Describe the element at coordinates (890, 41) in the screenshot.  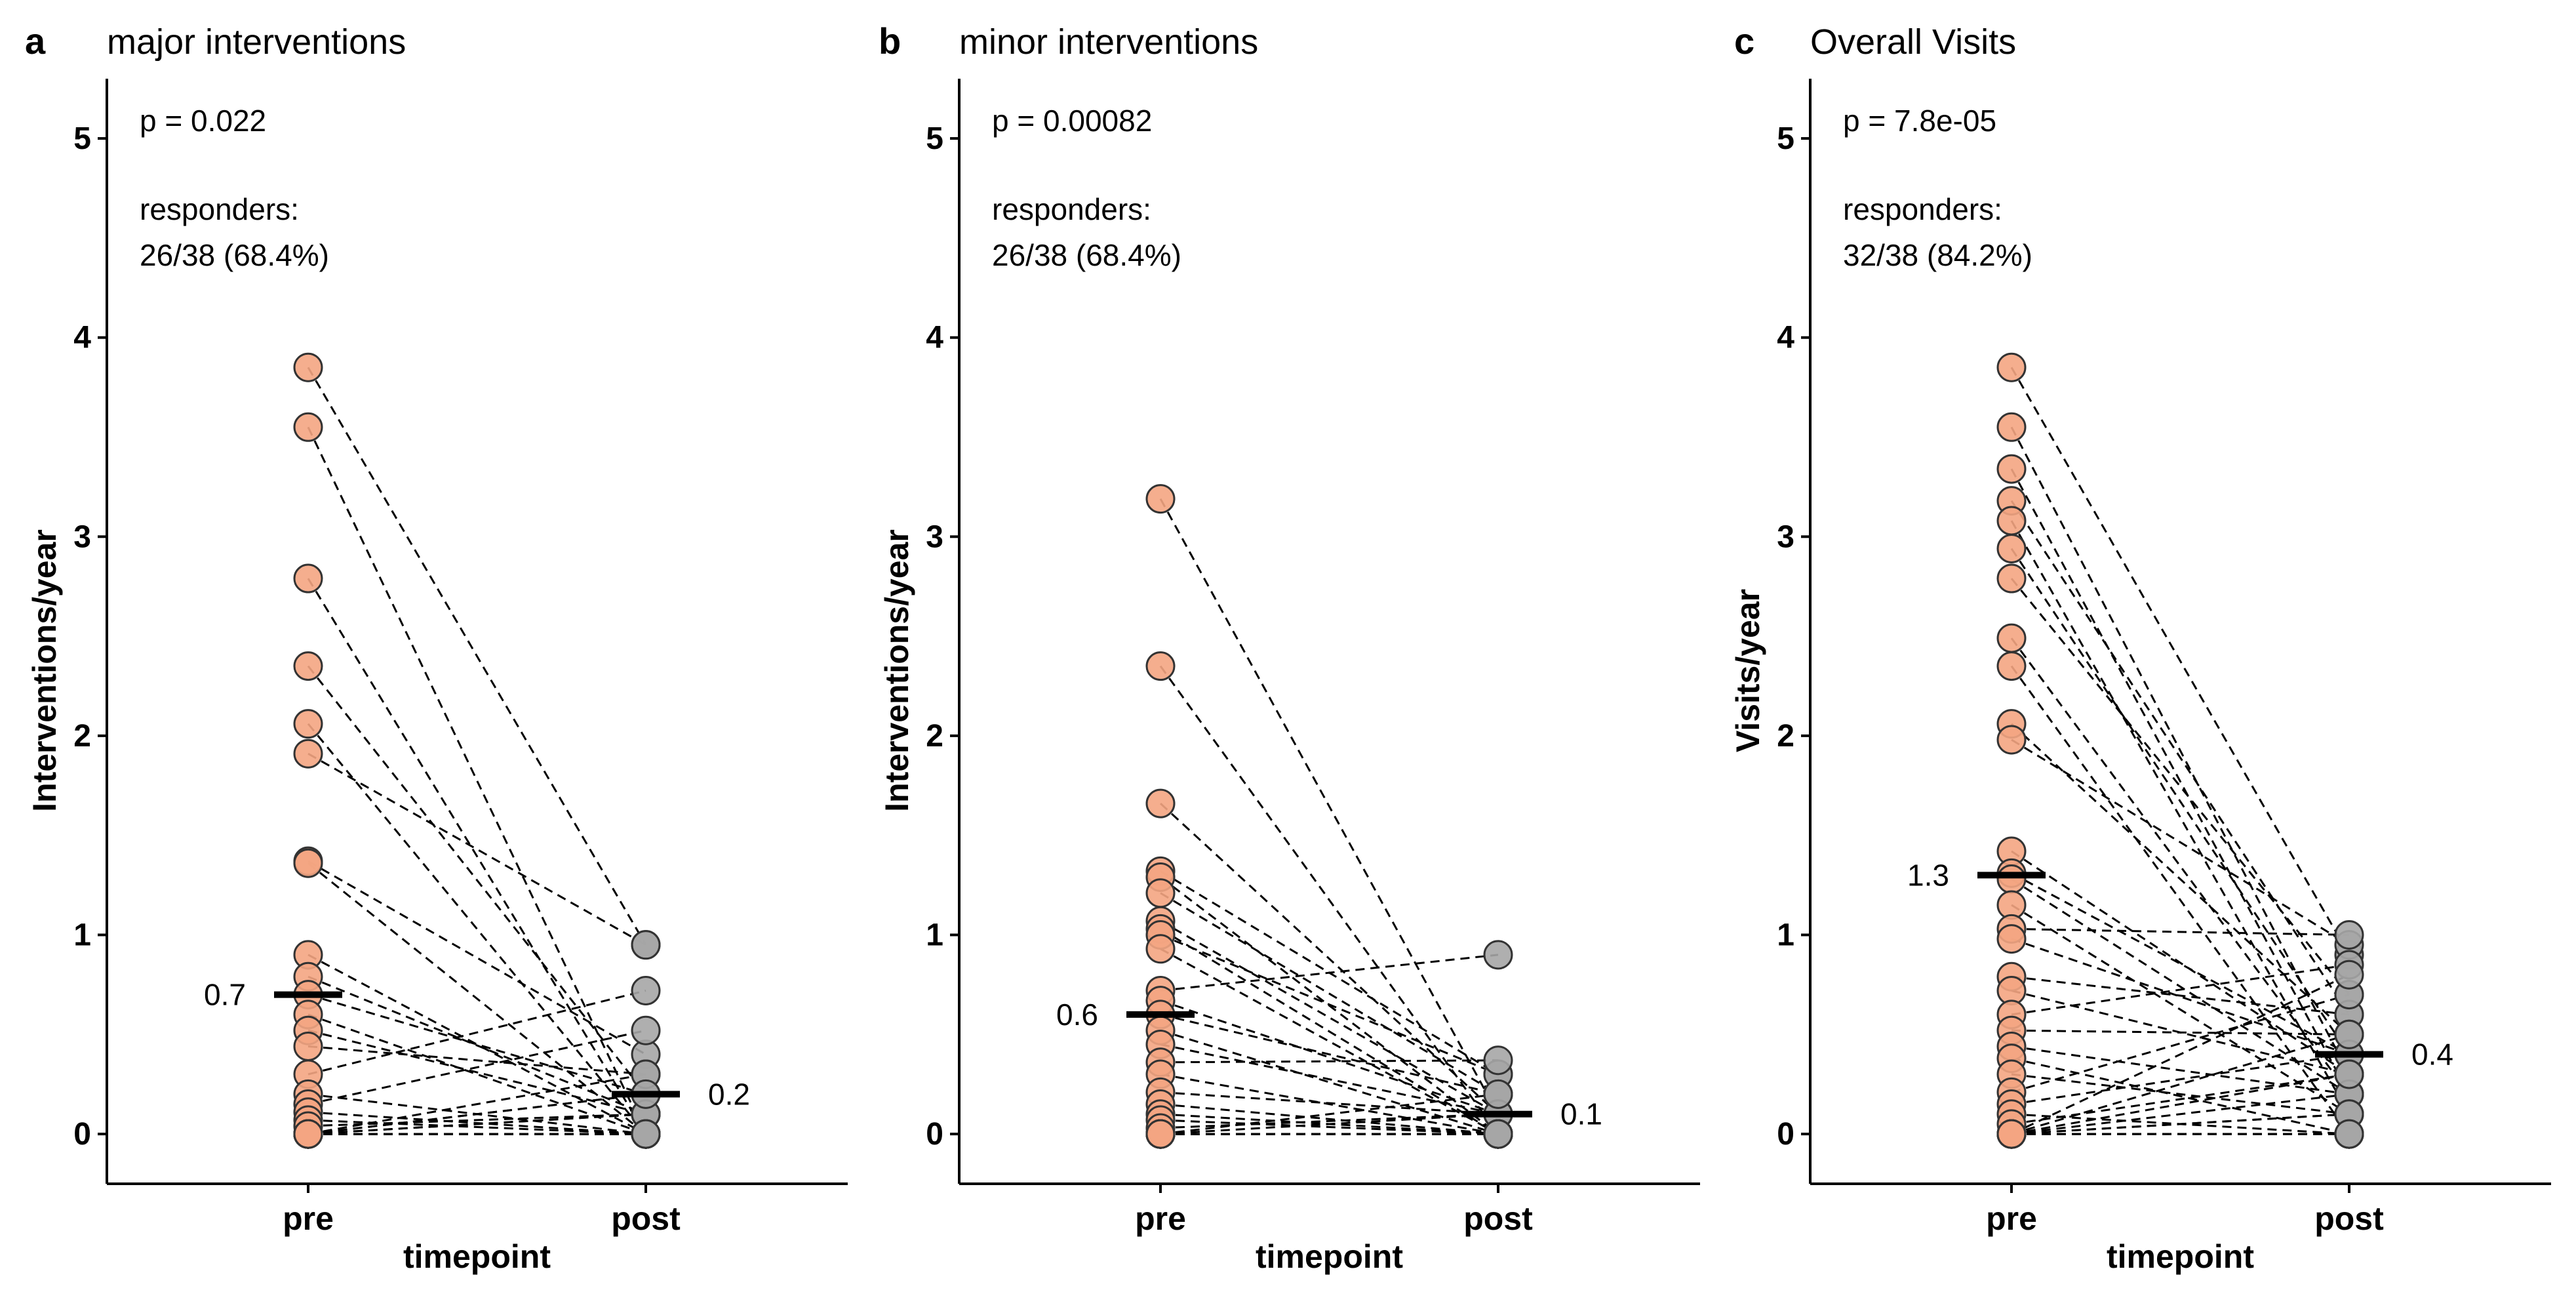
I see `panel-letter: b` at that location.